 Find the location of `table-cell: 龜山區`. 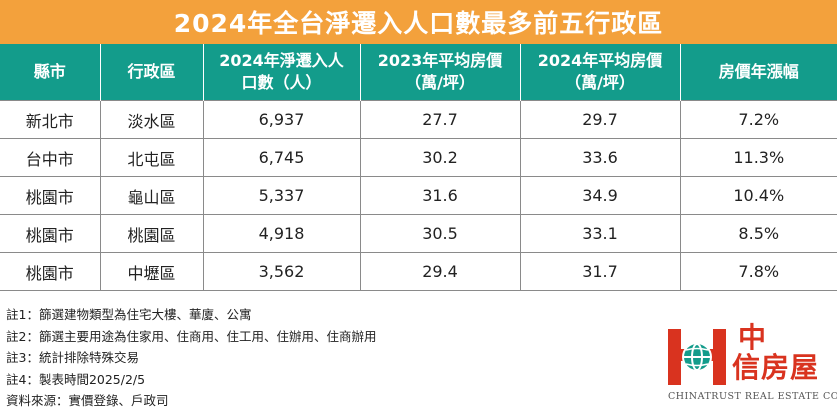

table-cell: 龜山區 is located at coordinates (152, 195).